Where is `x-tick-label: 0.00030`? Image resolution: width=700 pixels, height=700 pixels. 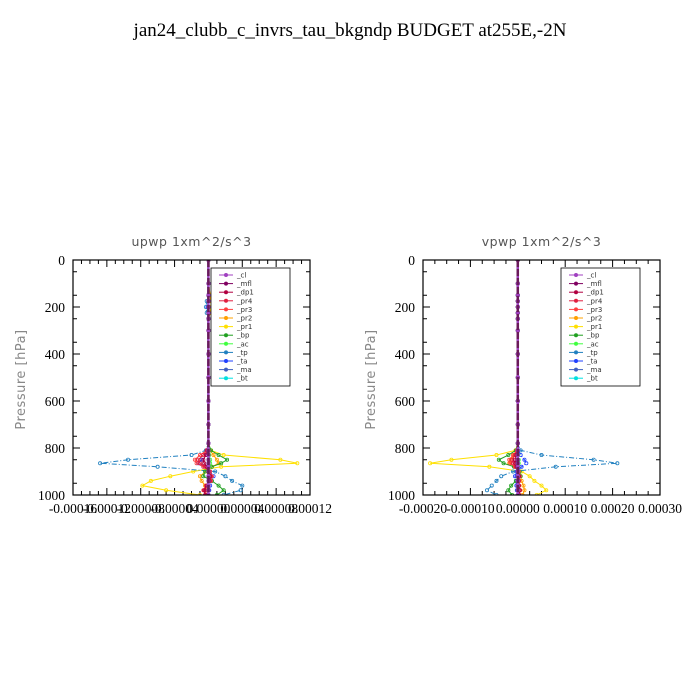 x-tick-label: 0.00030 is located at coordinates (660, 508).